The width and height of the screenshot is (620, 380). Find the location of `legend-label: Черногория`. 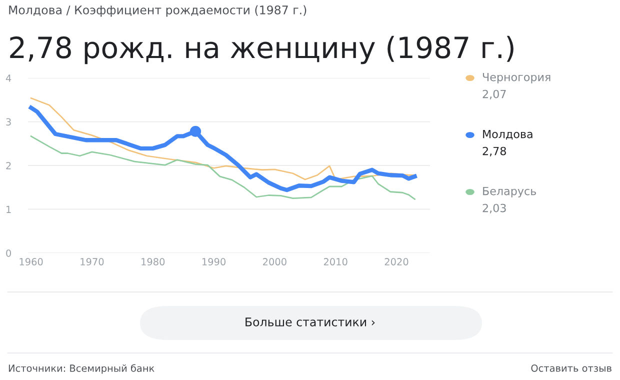

legend-label: Черногория is located at coordinates (516, 78).